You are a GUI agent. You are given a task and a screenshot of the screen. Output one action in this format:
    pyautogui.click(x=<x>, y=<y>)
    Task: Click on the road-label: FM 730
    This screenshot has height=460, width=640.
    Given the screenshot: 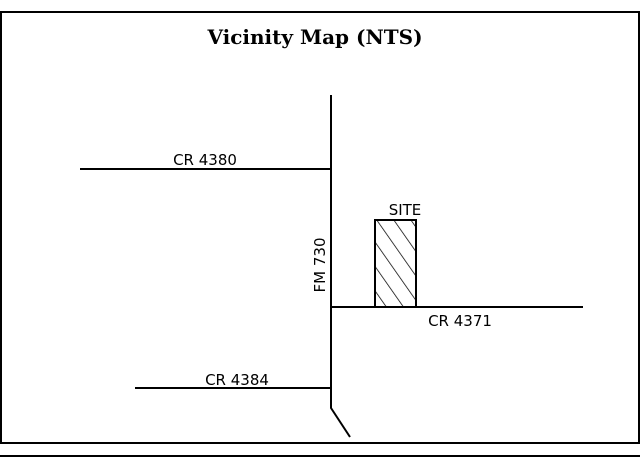 What is the action you would take?
    pyautogui.click(x=320, y=265)
    